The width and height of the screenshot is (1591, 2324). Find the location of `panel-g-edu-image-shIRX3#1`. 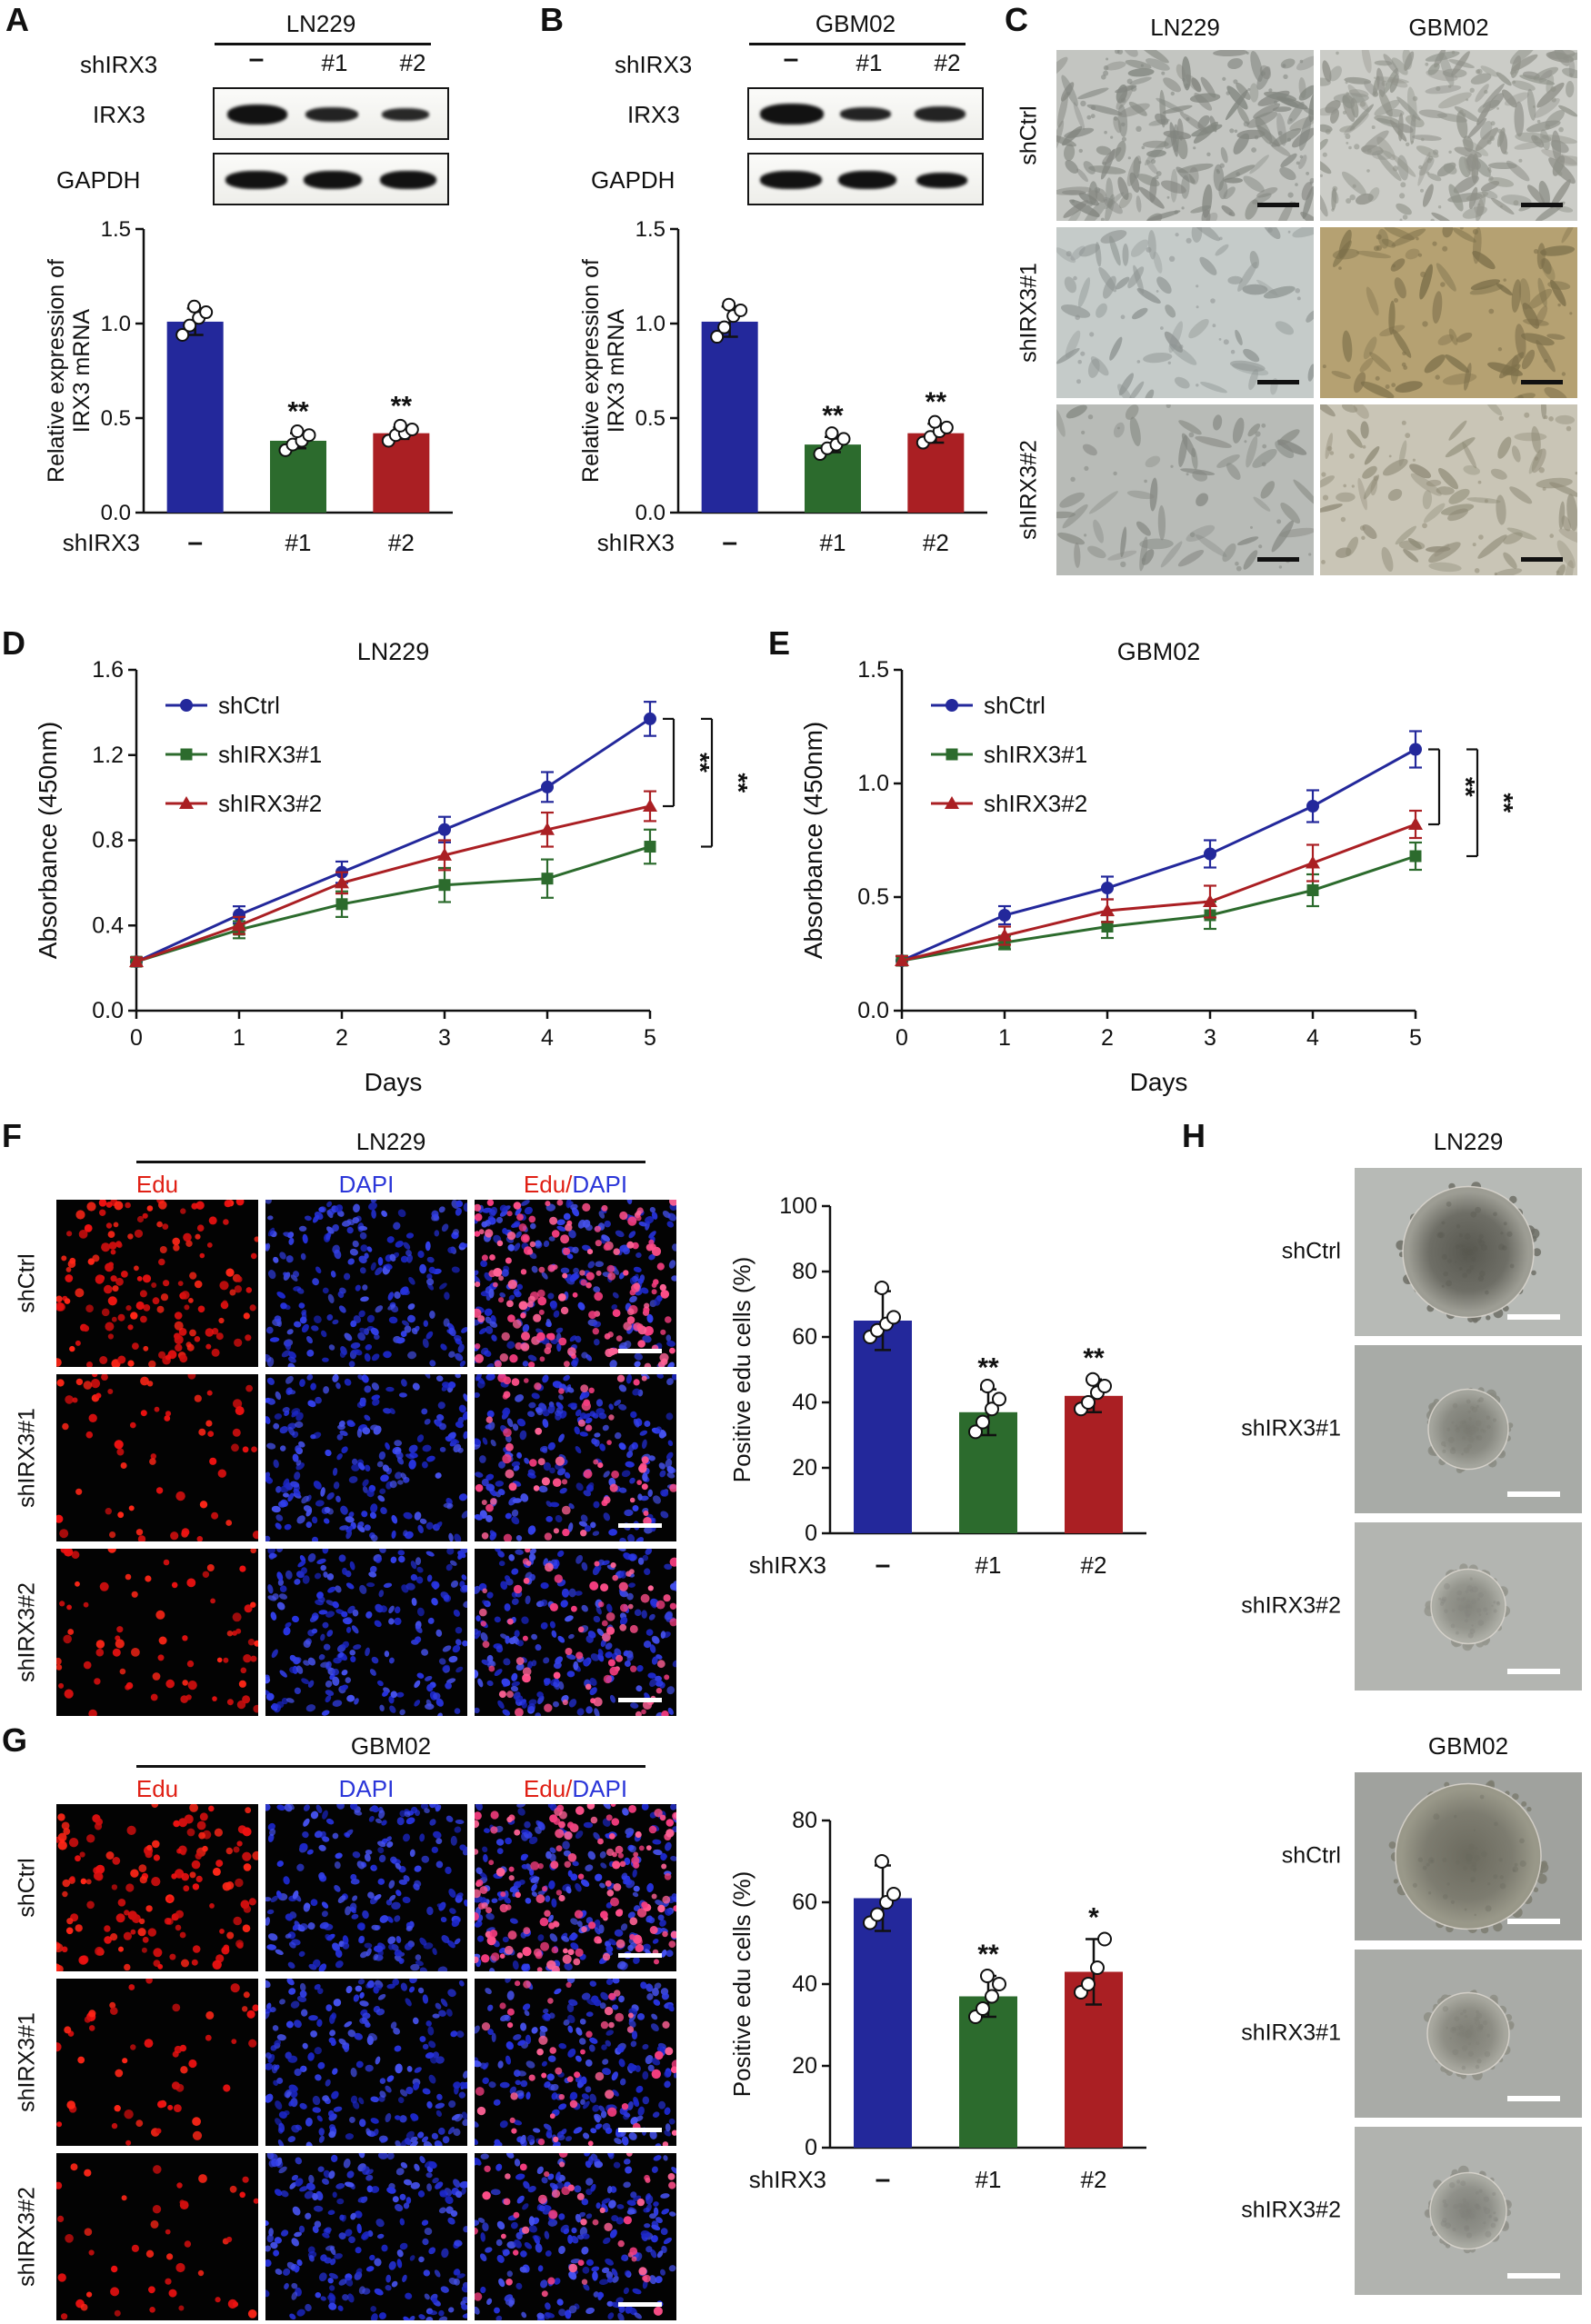

panel-g-edu-image-shIRX3#1 is located at coordinates (157, 2062).